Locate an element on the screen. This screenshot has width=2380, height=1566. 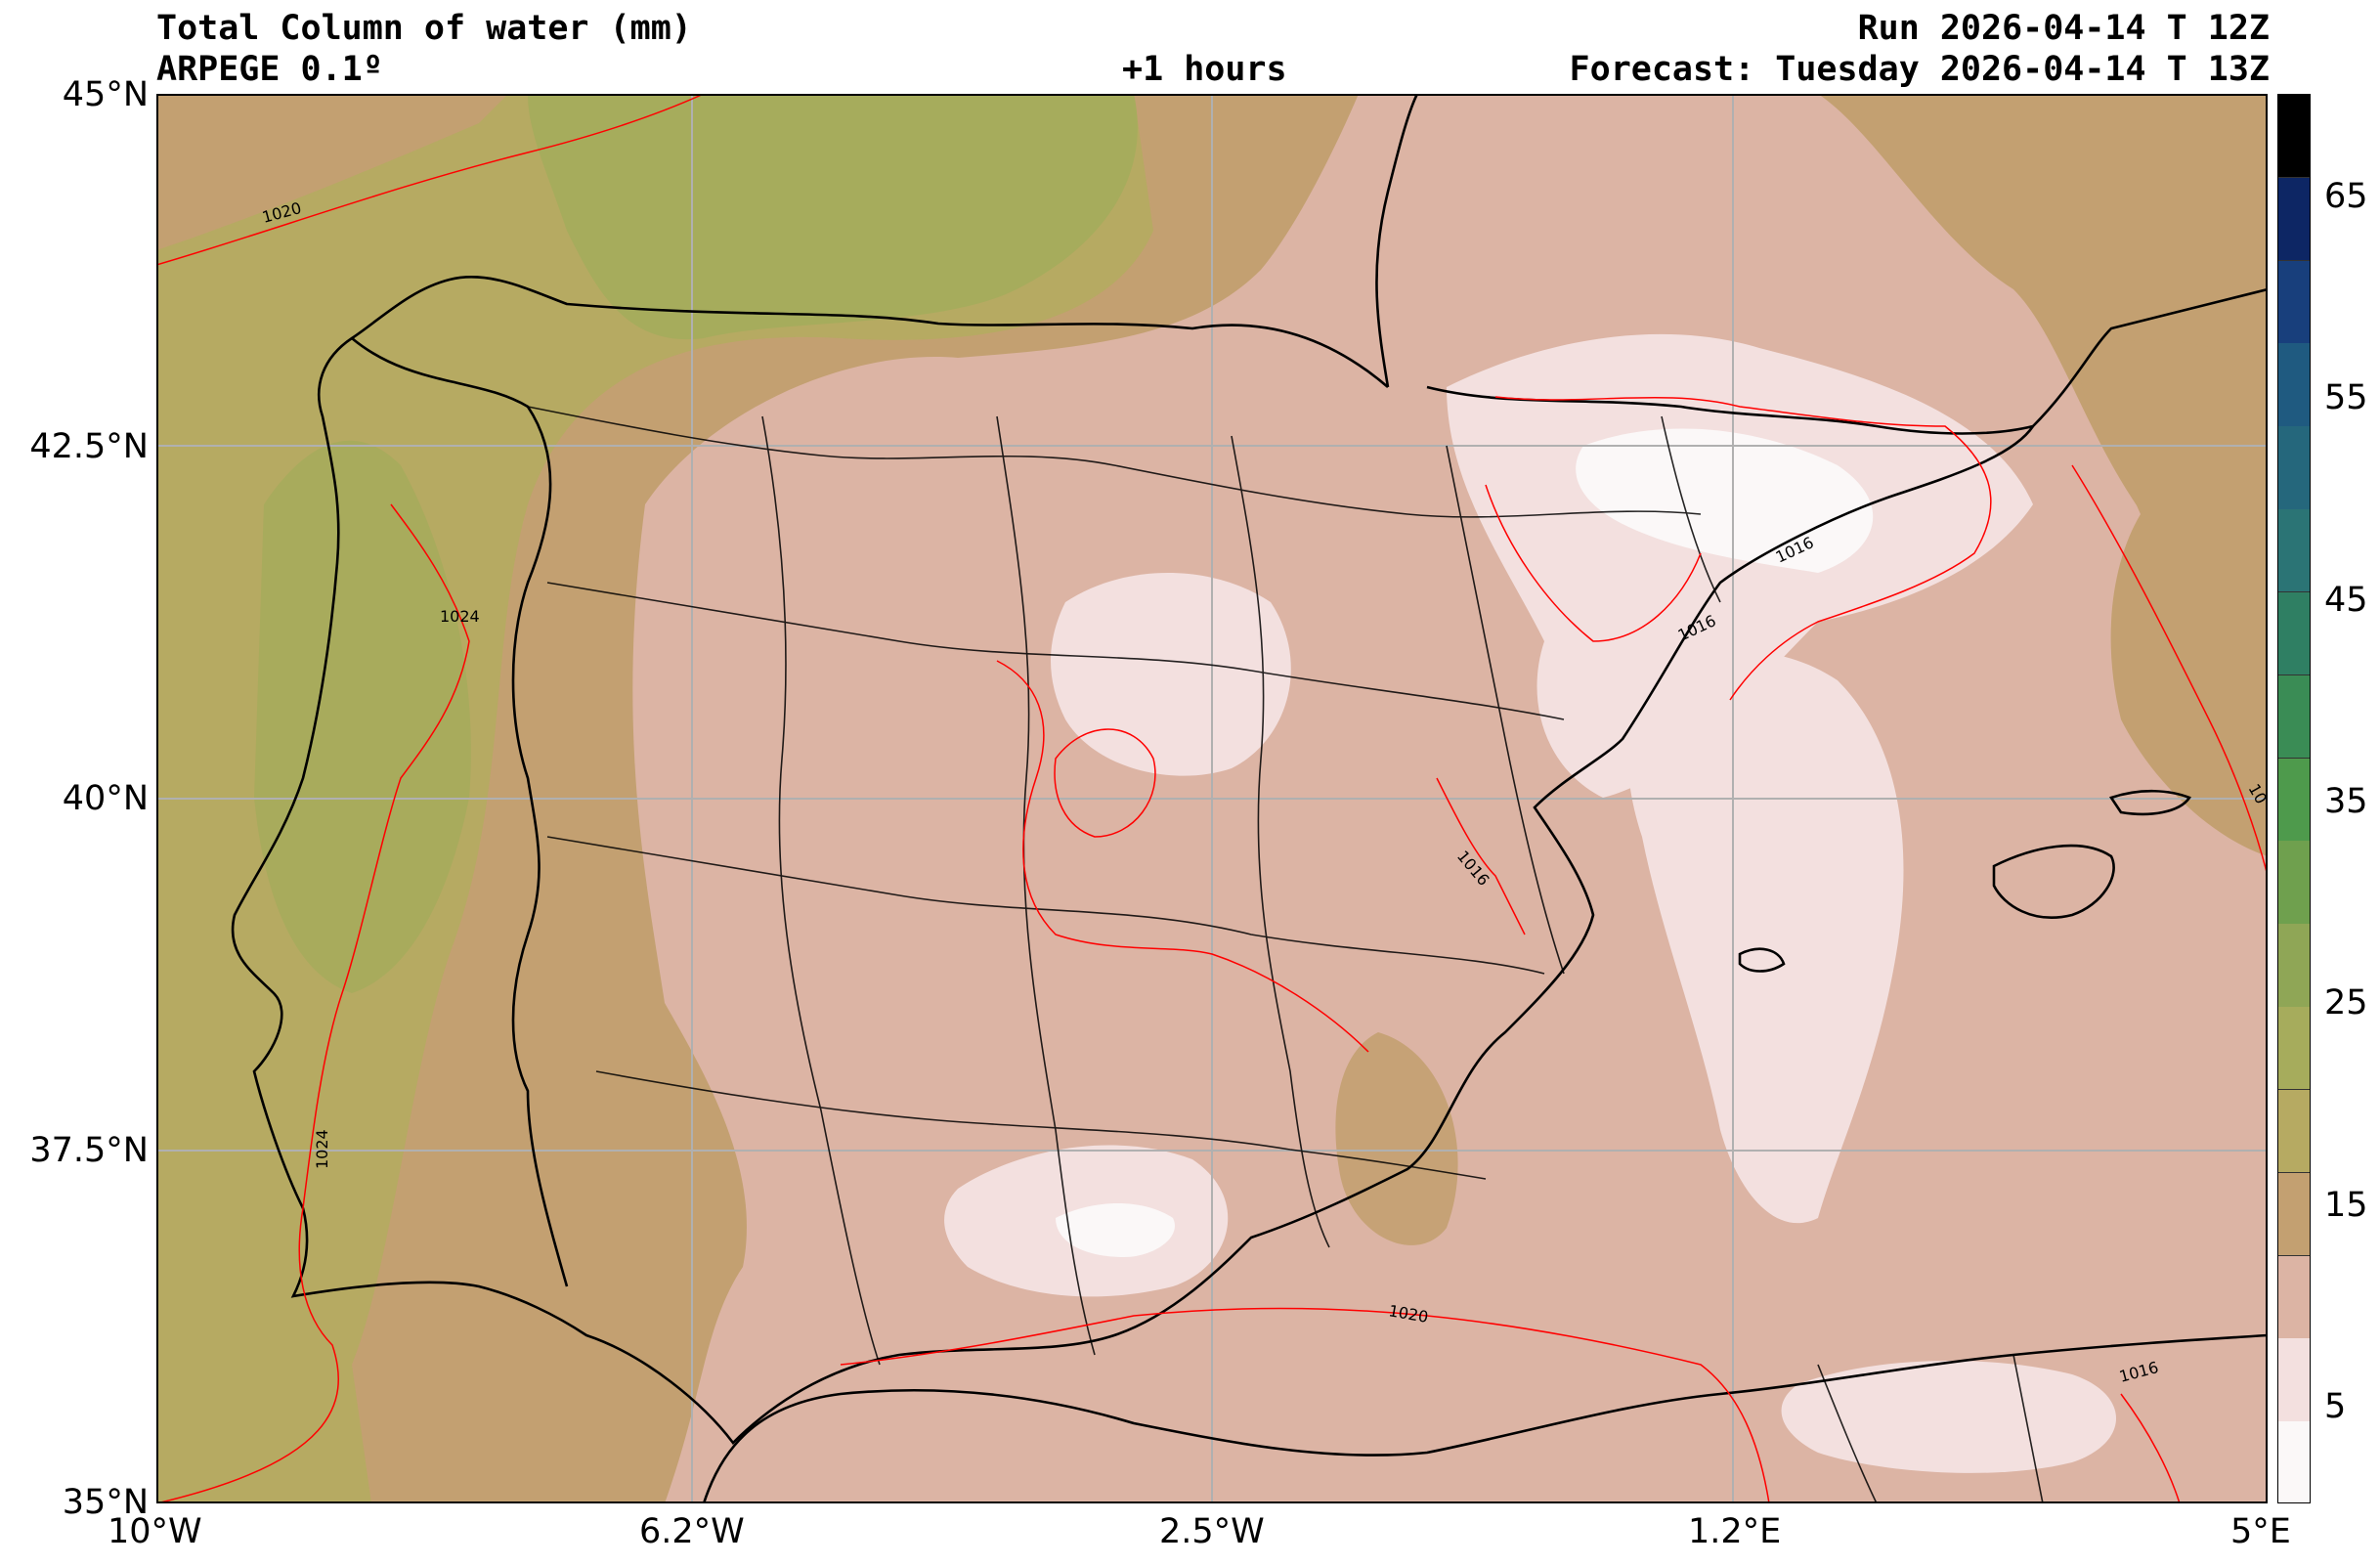
isobar-1016-center-loop is located at coordinates (1105, 783).